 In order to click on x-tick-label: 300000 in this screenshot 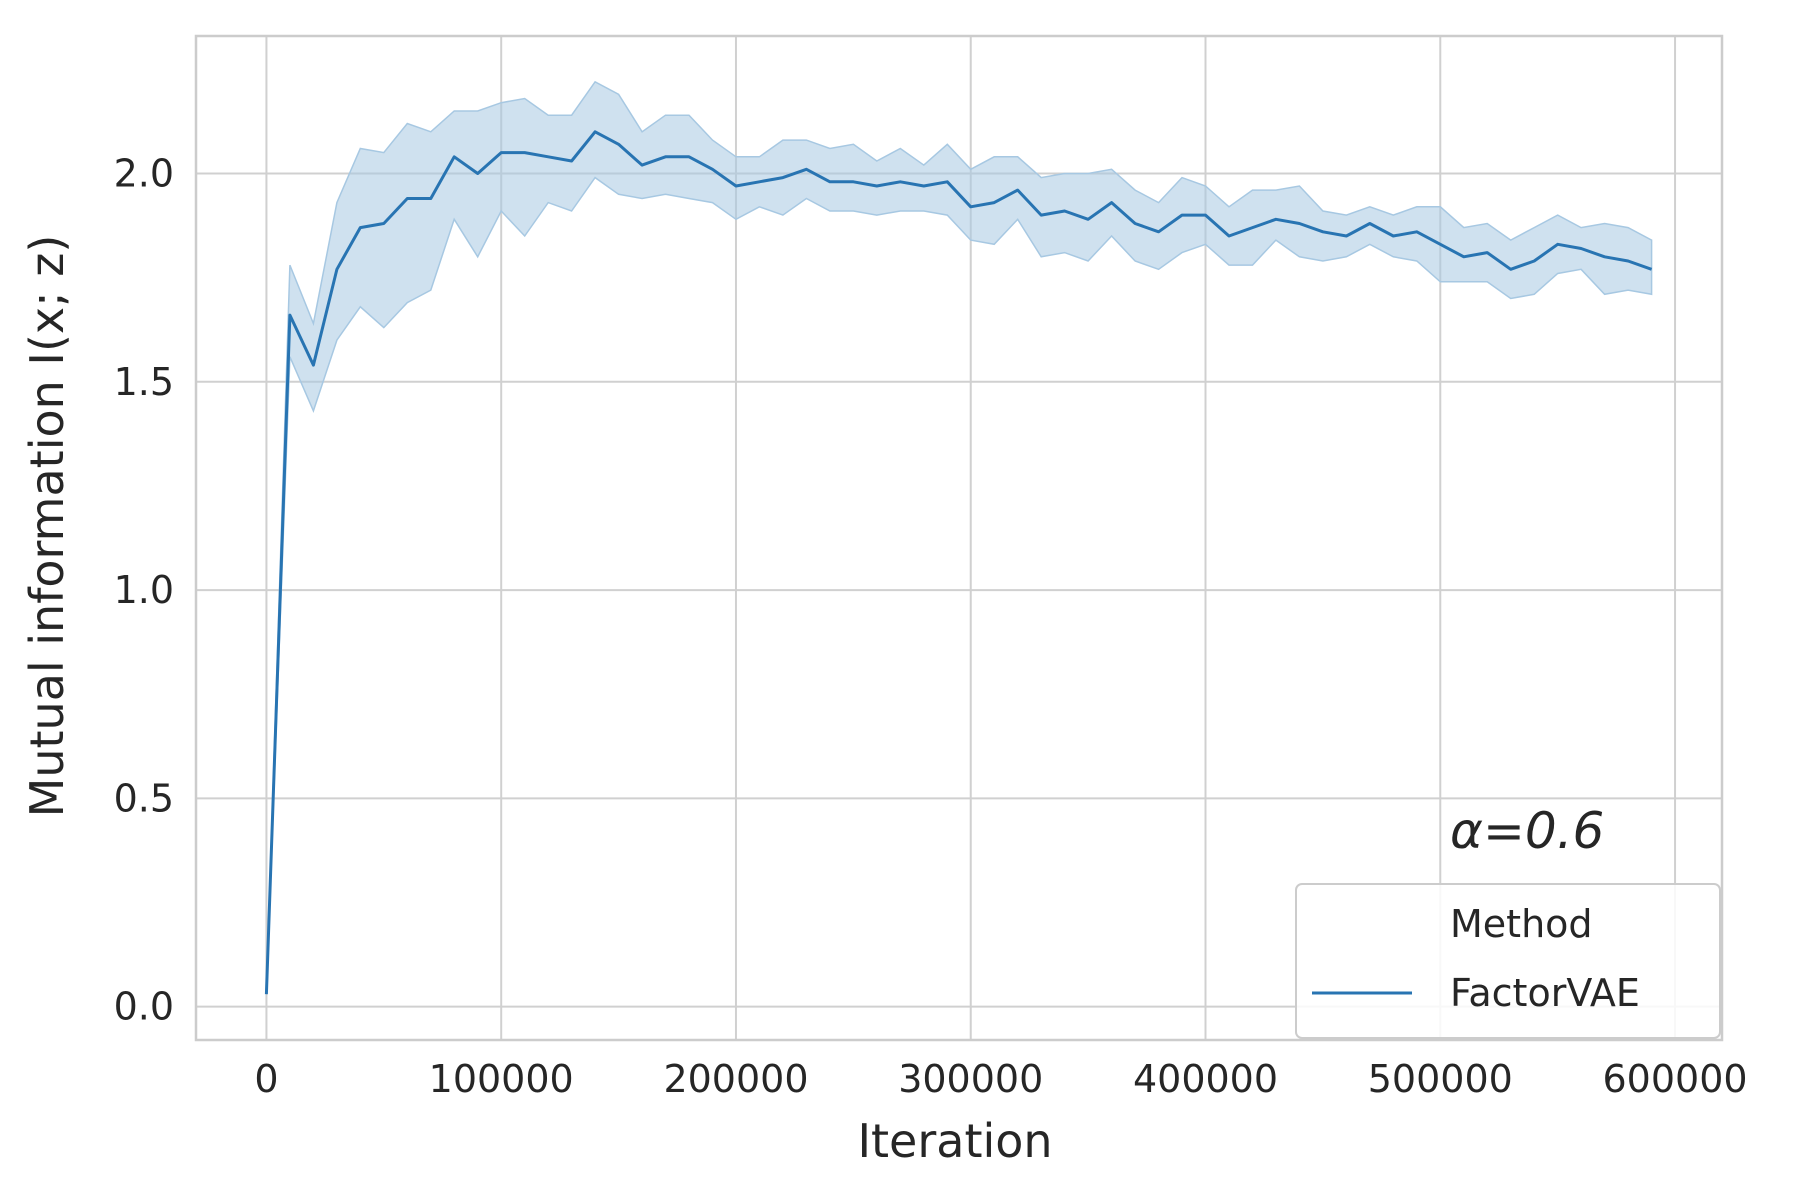, I will do `click(970, 1079)`.